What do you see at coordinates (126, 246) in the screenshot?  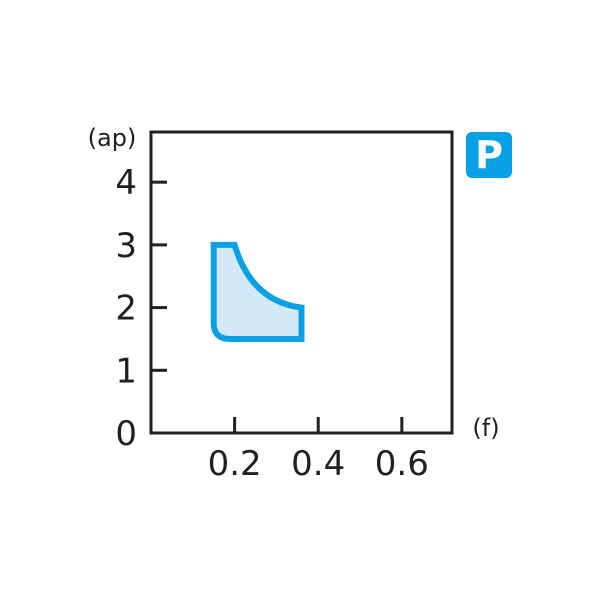 I see `y-tick-label: 3` at bounding box center [126, 246].